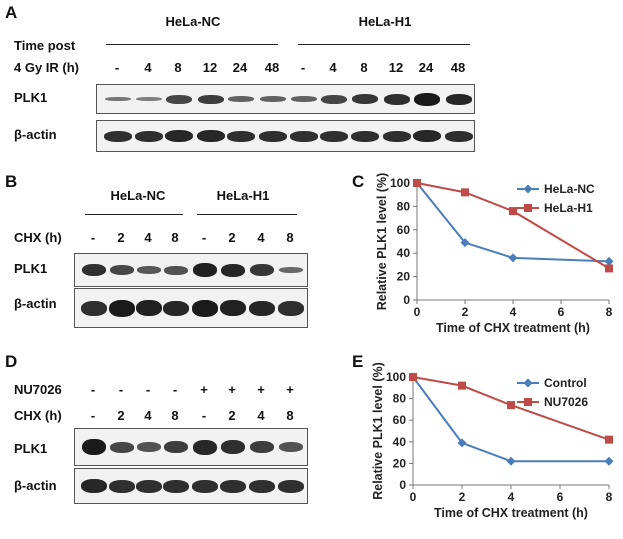 The height and width of the screenshot is (539, 623). I want to click on panel-e-series-1-line, so click(511, 408).